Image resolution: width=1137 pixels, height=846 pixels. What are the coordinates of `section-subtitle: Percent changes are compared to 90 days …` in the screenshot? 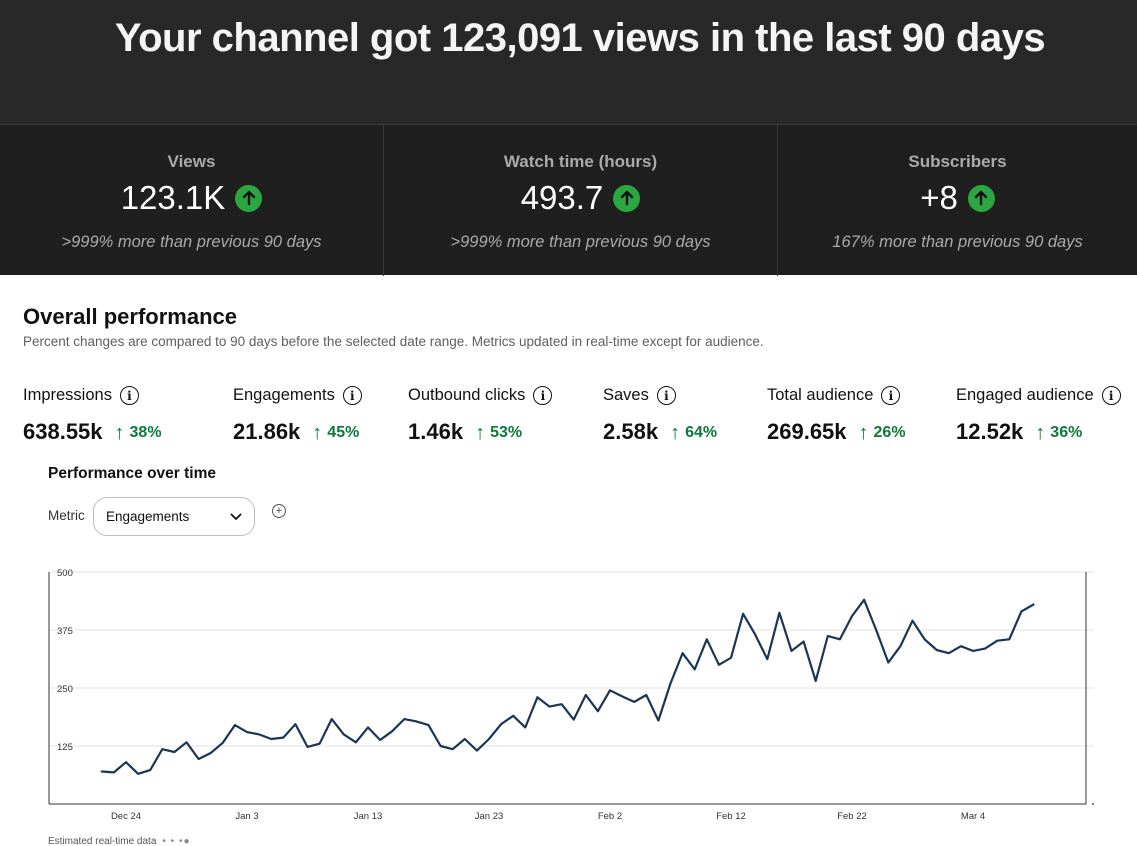 It's located at (393, 341).